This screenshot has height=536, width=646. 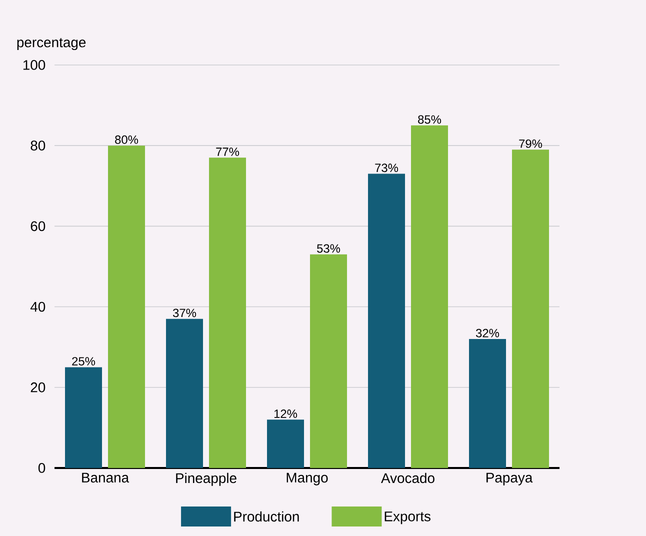 What do you see at coordinates (206, 479) in the screenshot?
I see `x-tick-label: Pineapple` at bounding box center [206, 479].